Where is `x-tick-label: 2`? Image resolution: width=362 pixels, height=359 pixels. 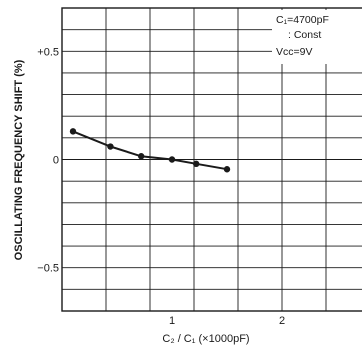
x-tick-label: 2 is located at coordinates (282, 321).